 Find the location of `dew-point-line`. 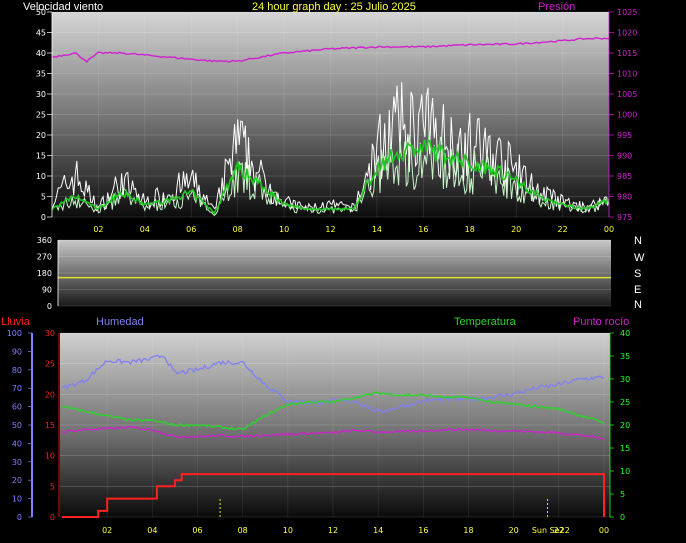

dew-point-line is located at coordinates (333, 432).